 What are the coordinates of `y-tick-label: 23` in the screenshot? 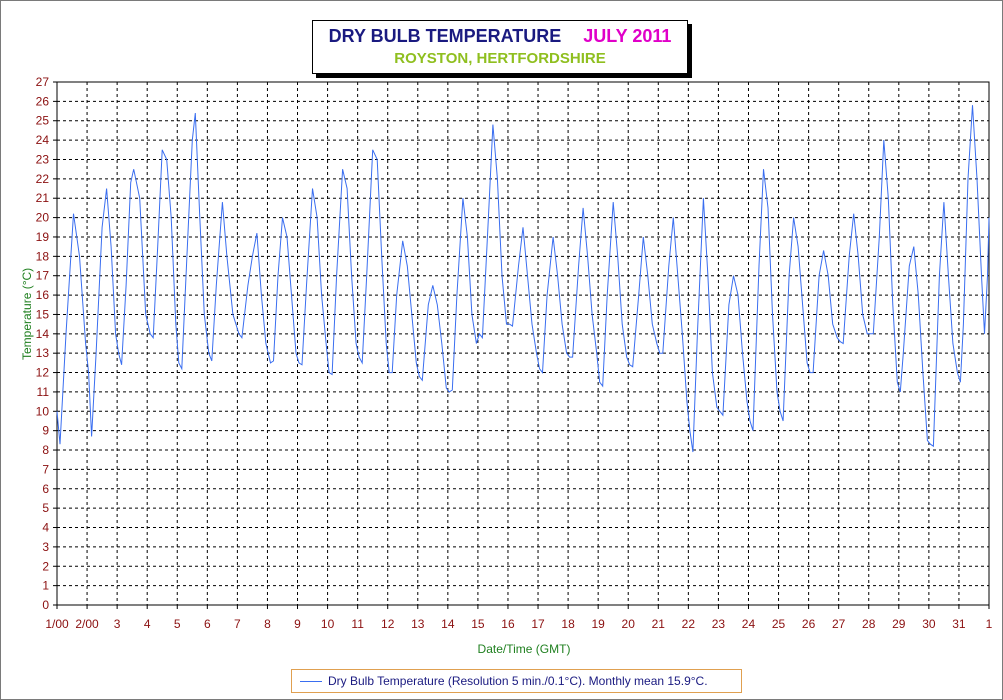 It's located at (43, 159).